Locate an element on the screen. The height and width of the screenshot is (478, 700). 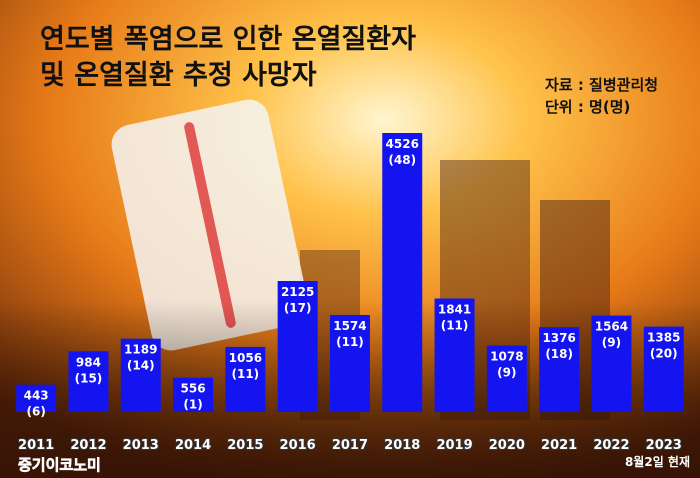
x-tick-label: 2012 is located at coordinates (88, 445).